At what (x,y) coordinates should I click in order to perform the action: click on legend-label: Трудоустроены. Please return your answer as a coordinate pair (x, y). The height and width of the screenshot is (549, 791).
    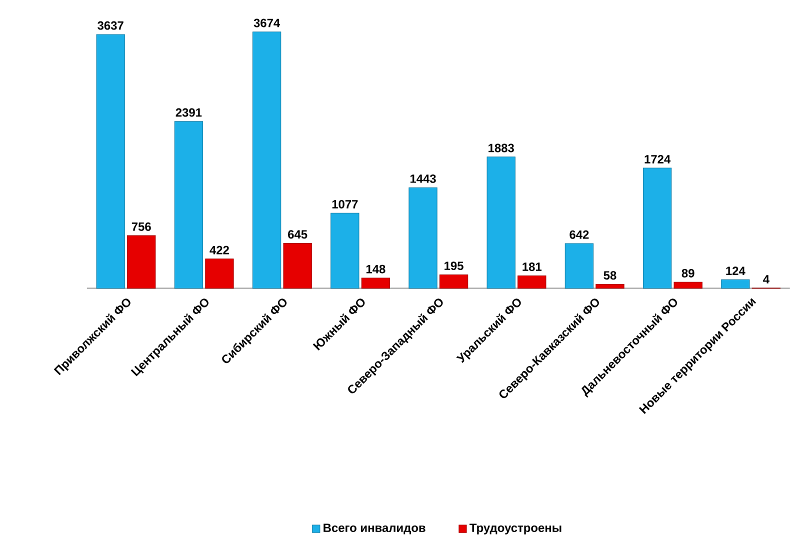
    Looking at the image, I should click on (516, 529).